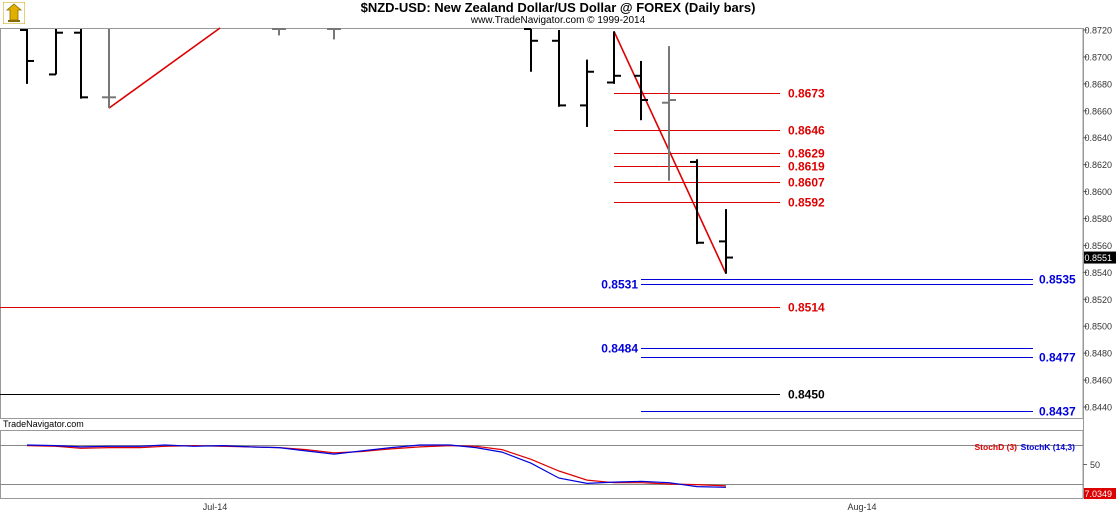 The height and width of the screenshot is (513, 1116). What do you see at coordinates (1098, 31) in the screenshot?
I see `price-tick-label: 0.8720` at bounding box center [1098, 31].